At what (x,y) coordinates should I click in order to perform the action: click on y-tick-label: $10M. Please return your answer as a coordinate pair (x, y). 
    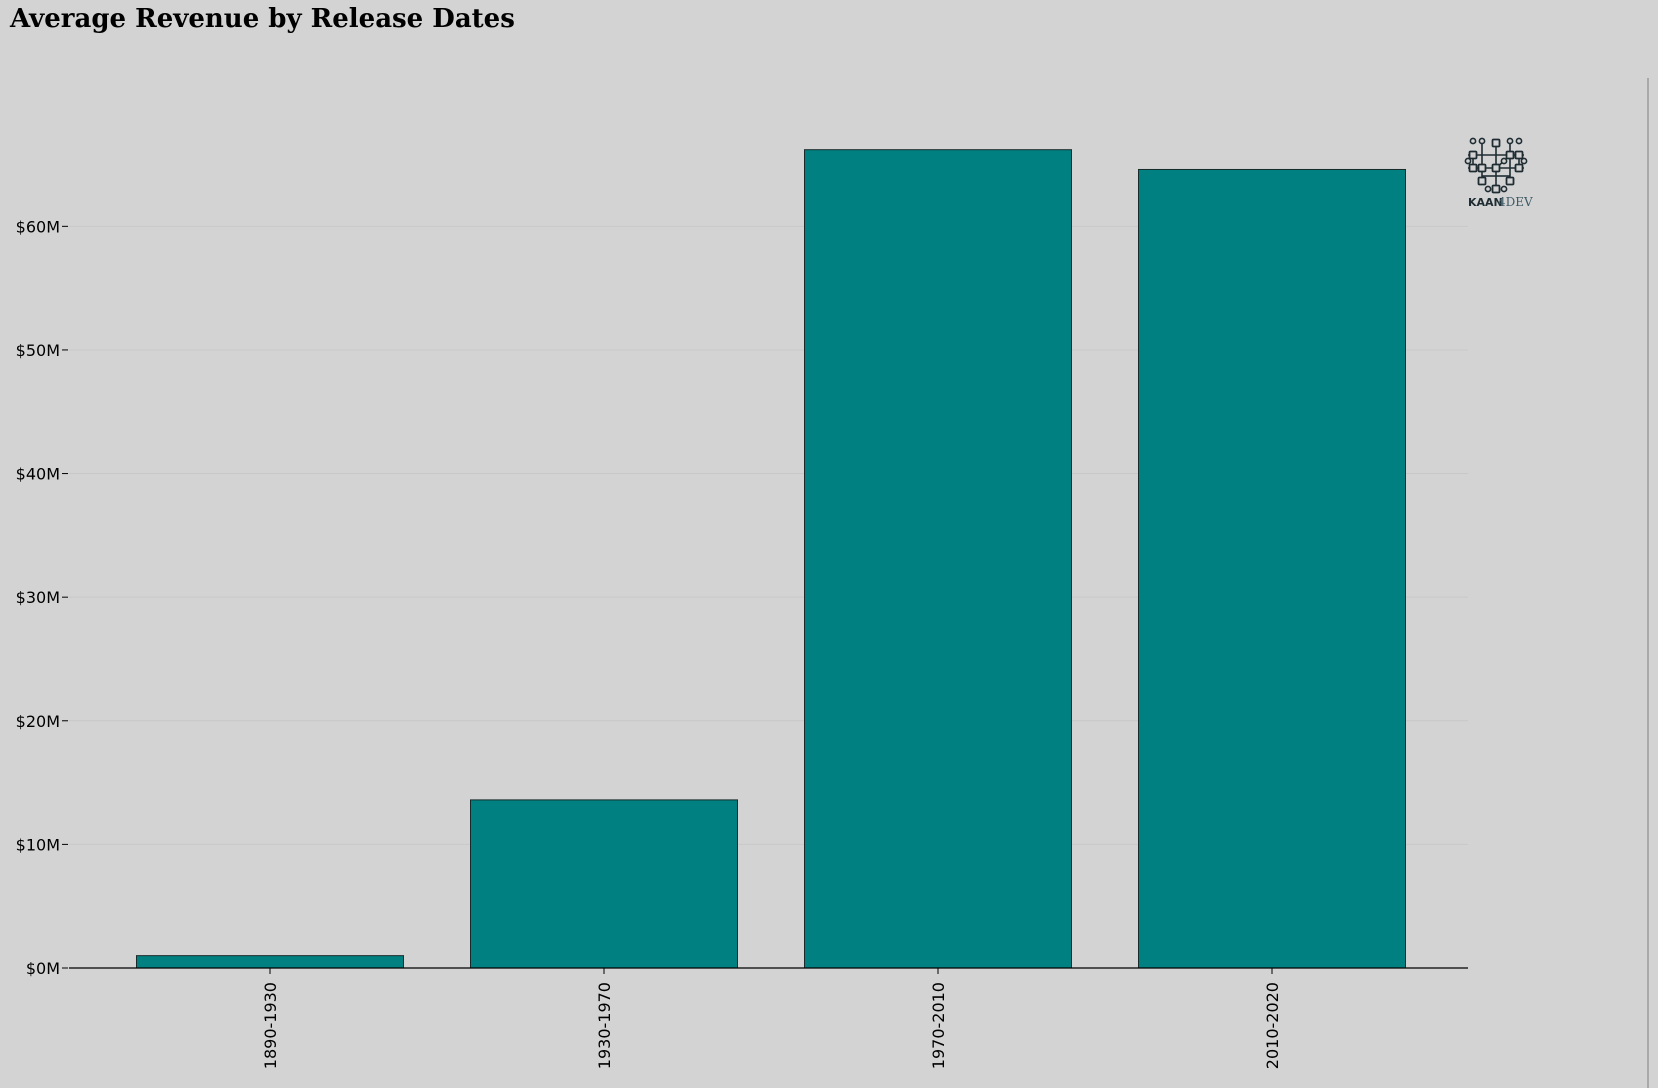
    Looking at the image, I should click on (38, 844).